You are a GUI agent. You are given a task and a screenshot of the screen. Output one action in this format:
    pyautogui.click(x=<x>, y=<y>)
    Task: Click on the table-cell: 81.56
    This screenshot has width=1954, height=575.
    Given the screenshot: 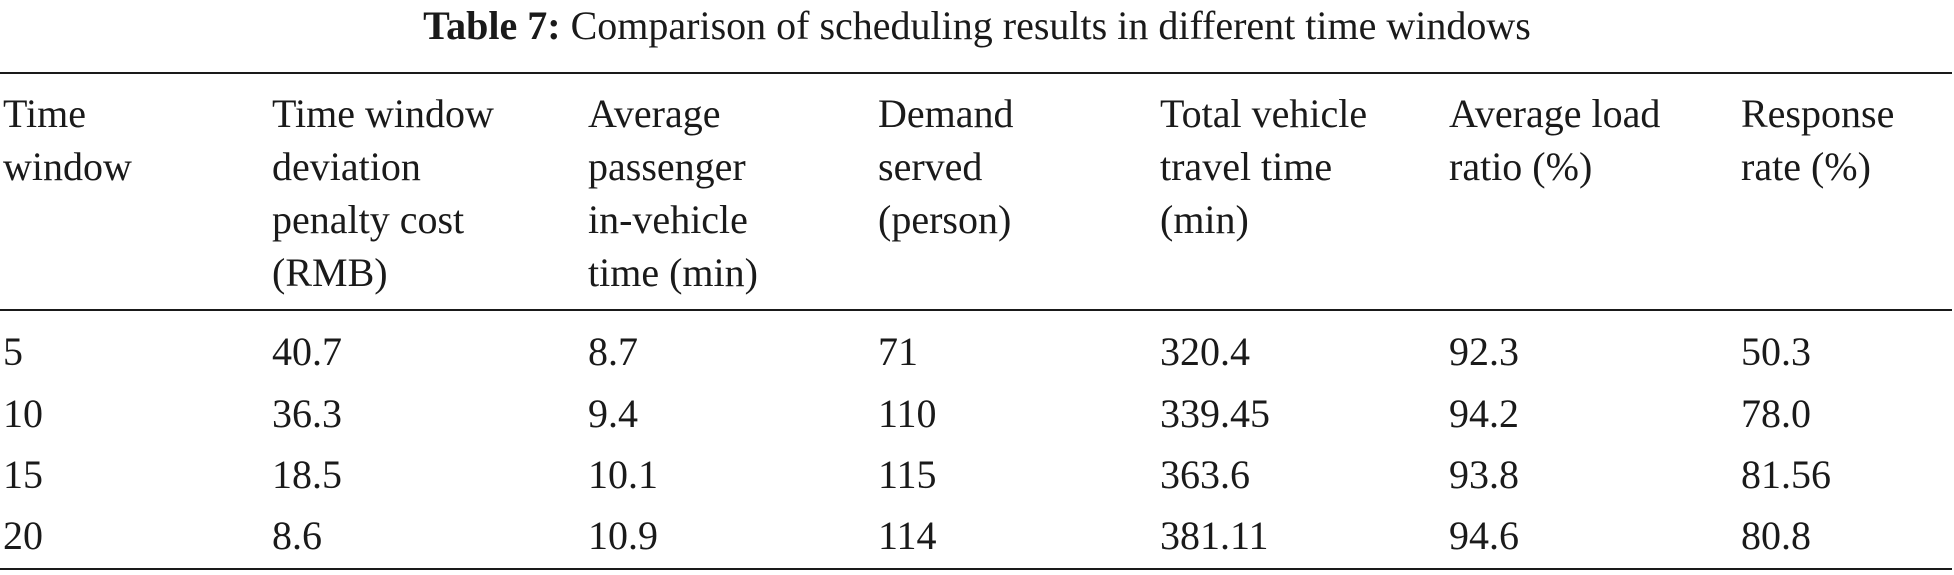 What is the action you would take?
    pyautogui.click(x=1786, y=474)
    